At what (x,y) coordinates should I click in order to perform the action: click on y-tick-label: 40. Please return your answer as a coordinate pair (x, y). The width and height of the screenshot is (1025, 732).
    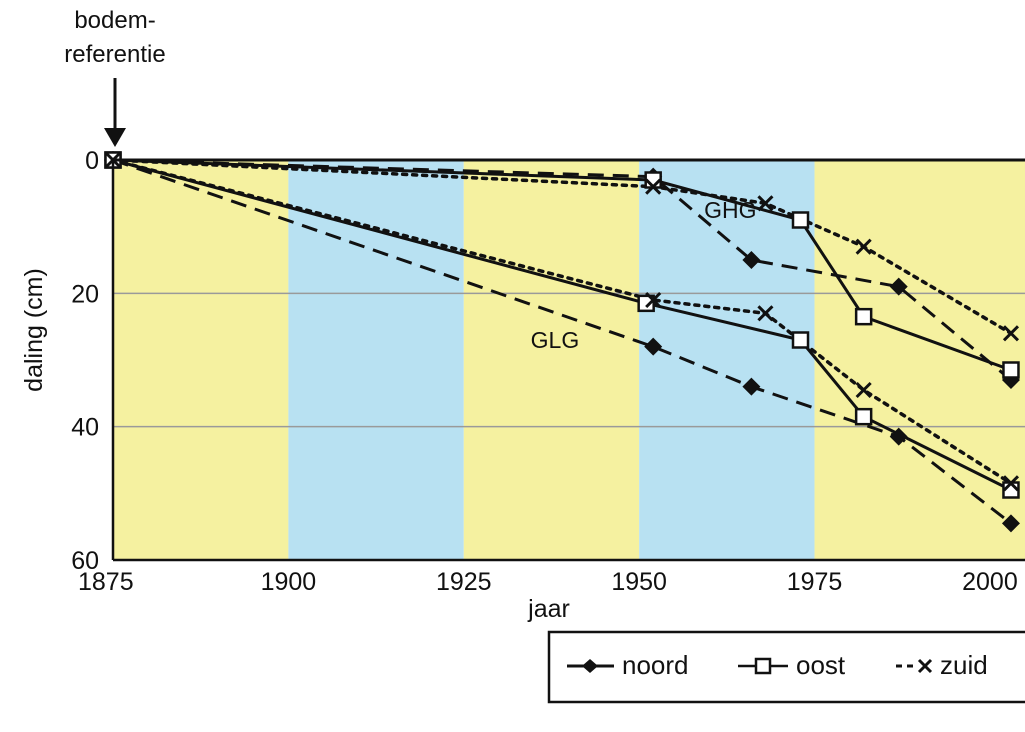
    Looking at the image, I should click on (85, 428).